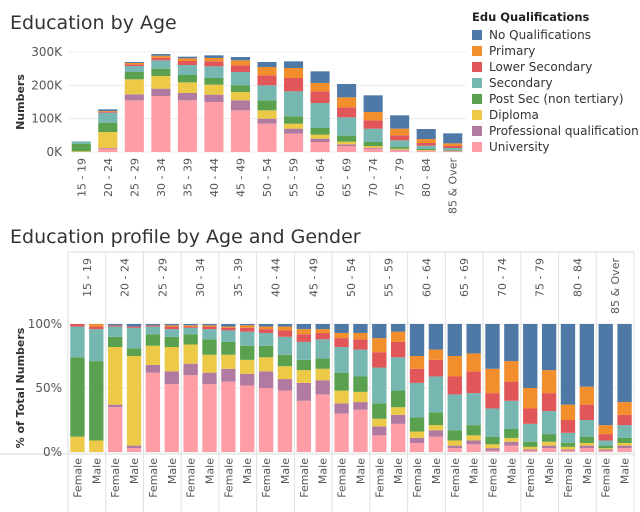 This screenshot has width=640, height=512. What do you see at coordinates (52, 452) in the screenshot?
I see `y-tick-label: 0%` at bounding box center [52, 452].